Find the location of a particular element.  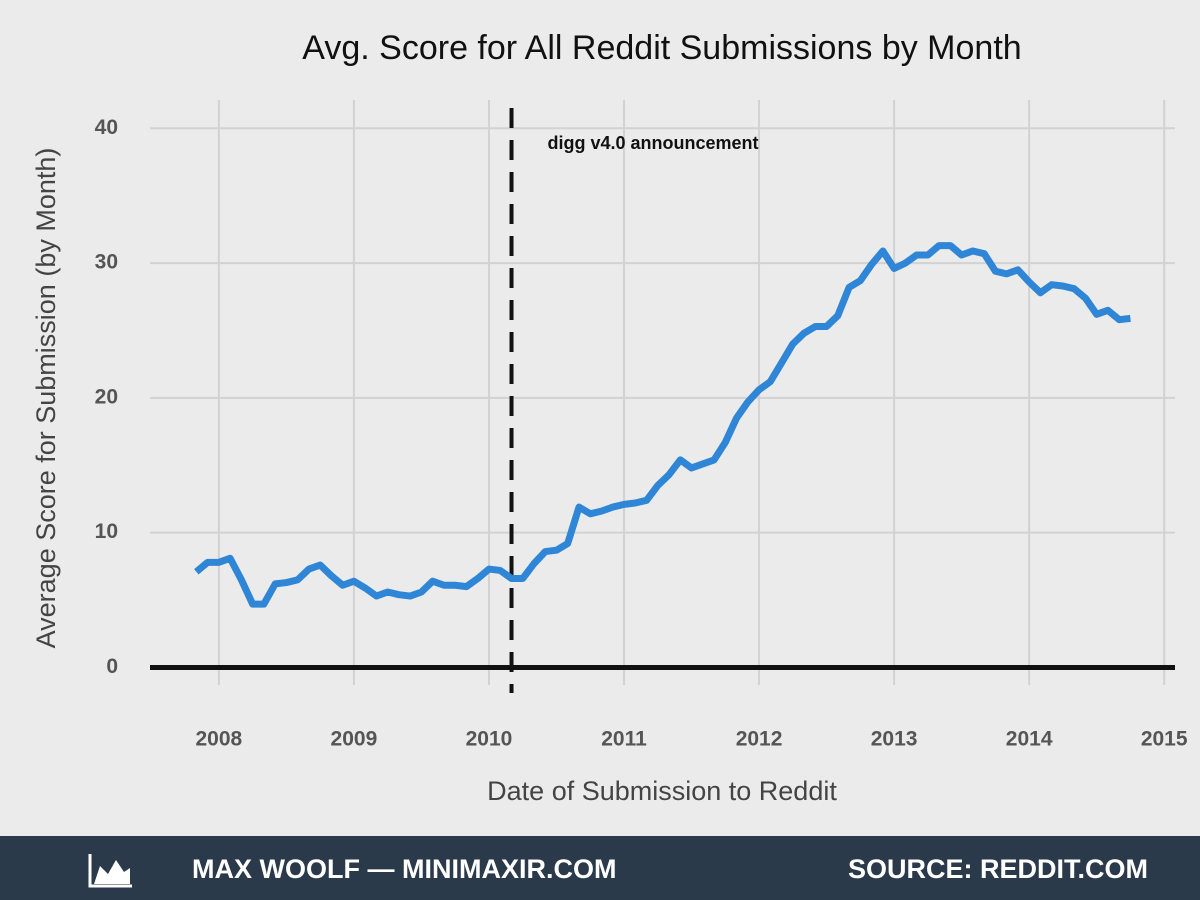

y-tick-label: 30 is located at coordinates (106, 262).